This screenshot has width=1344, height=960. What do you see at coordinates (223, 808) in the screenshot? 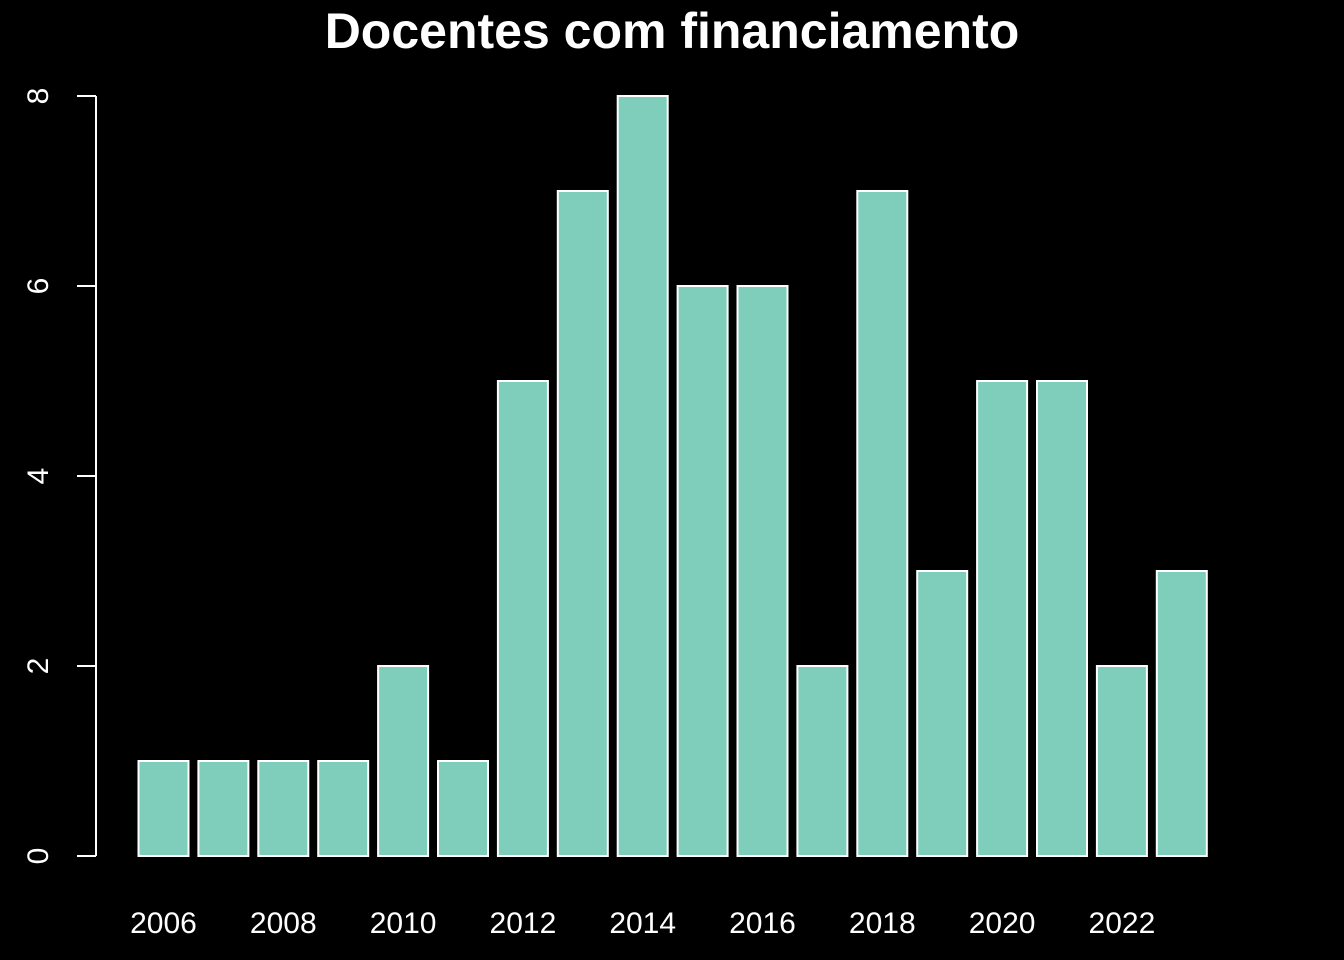
I see `bar-2007` at bounding box center [223, 808].